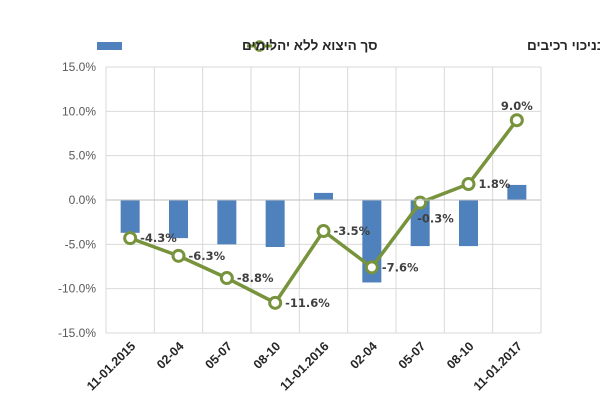 Image resolution: width=600 pixels, height=420 pixels. Describe the element at coordinates (255, 278) in the screenshot. I see `data-label: -8.8%` at that location.